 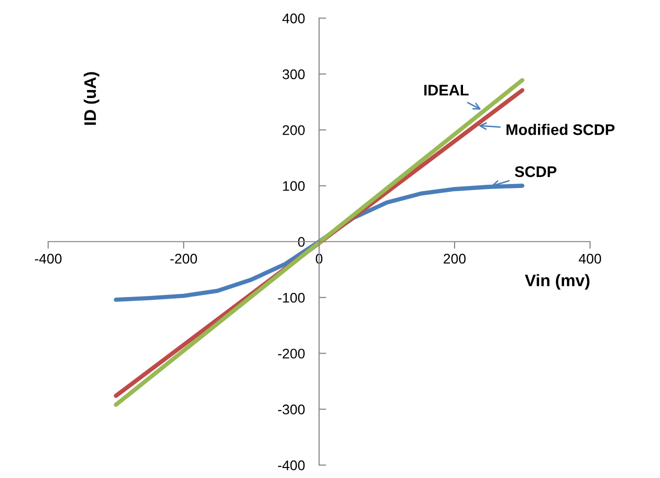 What do you see at coordinates (590, 259) in the screenshot?
I see `x-tick-label: 400` at bounding box center [590, 259].